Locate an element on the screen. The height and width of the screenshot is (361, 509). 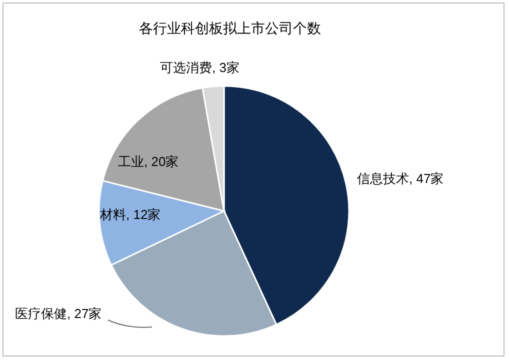
slice-label: 材料, 12家 is located at coordinates (130, 214).